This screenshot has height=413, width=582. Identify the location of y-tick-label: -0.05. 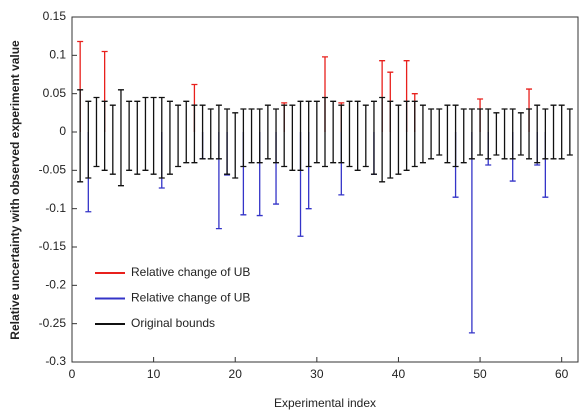
(53, 170).